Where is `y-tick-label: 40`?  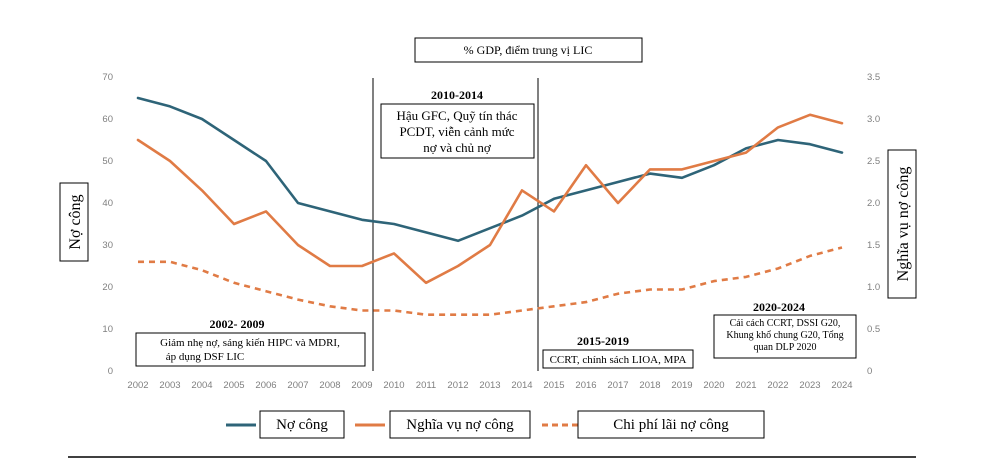 y-tick-label: 40 is located at coordinates (107, 203).